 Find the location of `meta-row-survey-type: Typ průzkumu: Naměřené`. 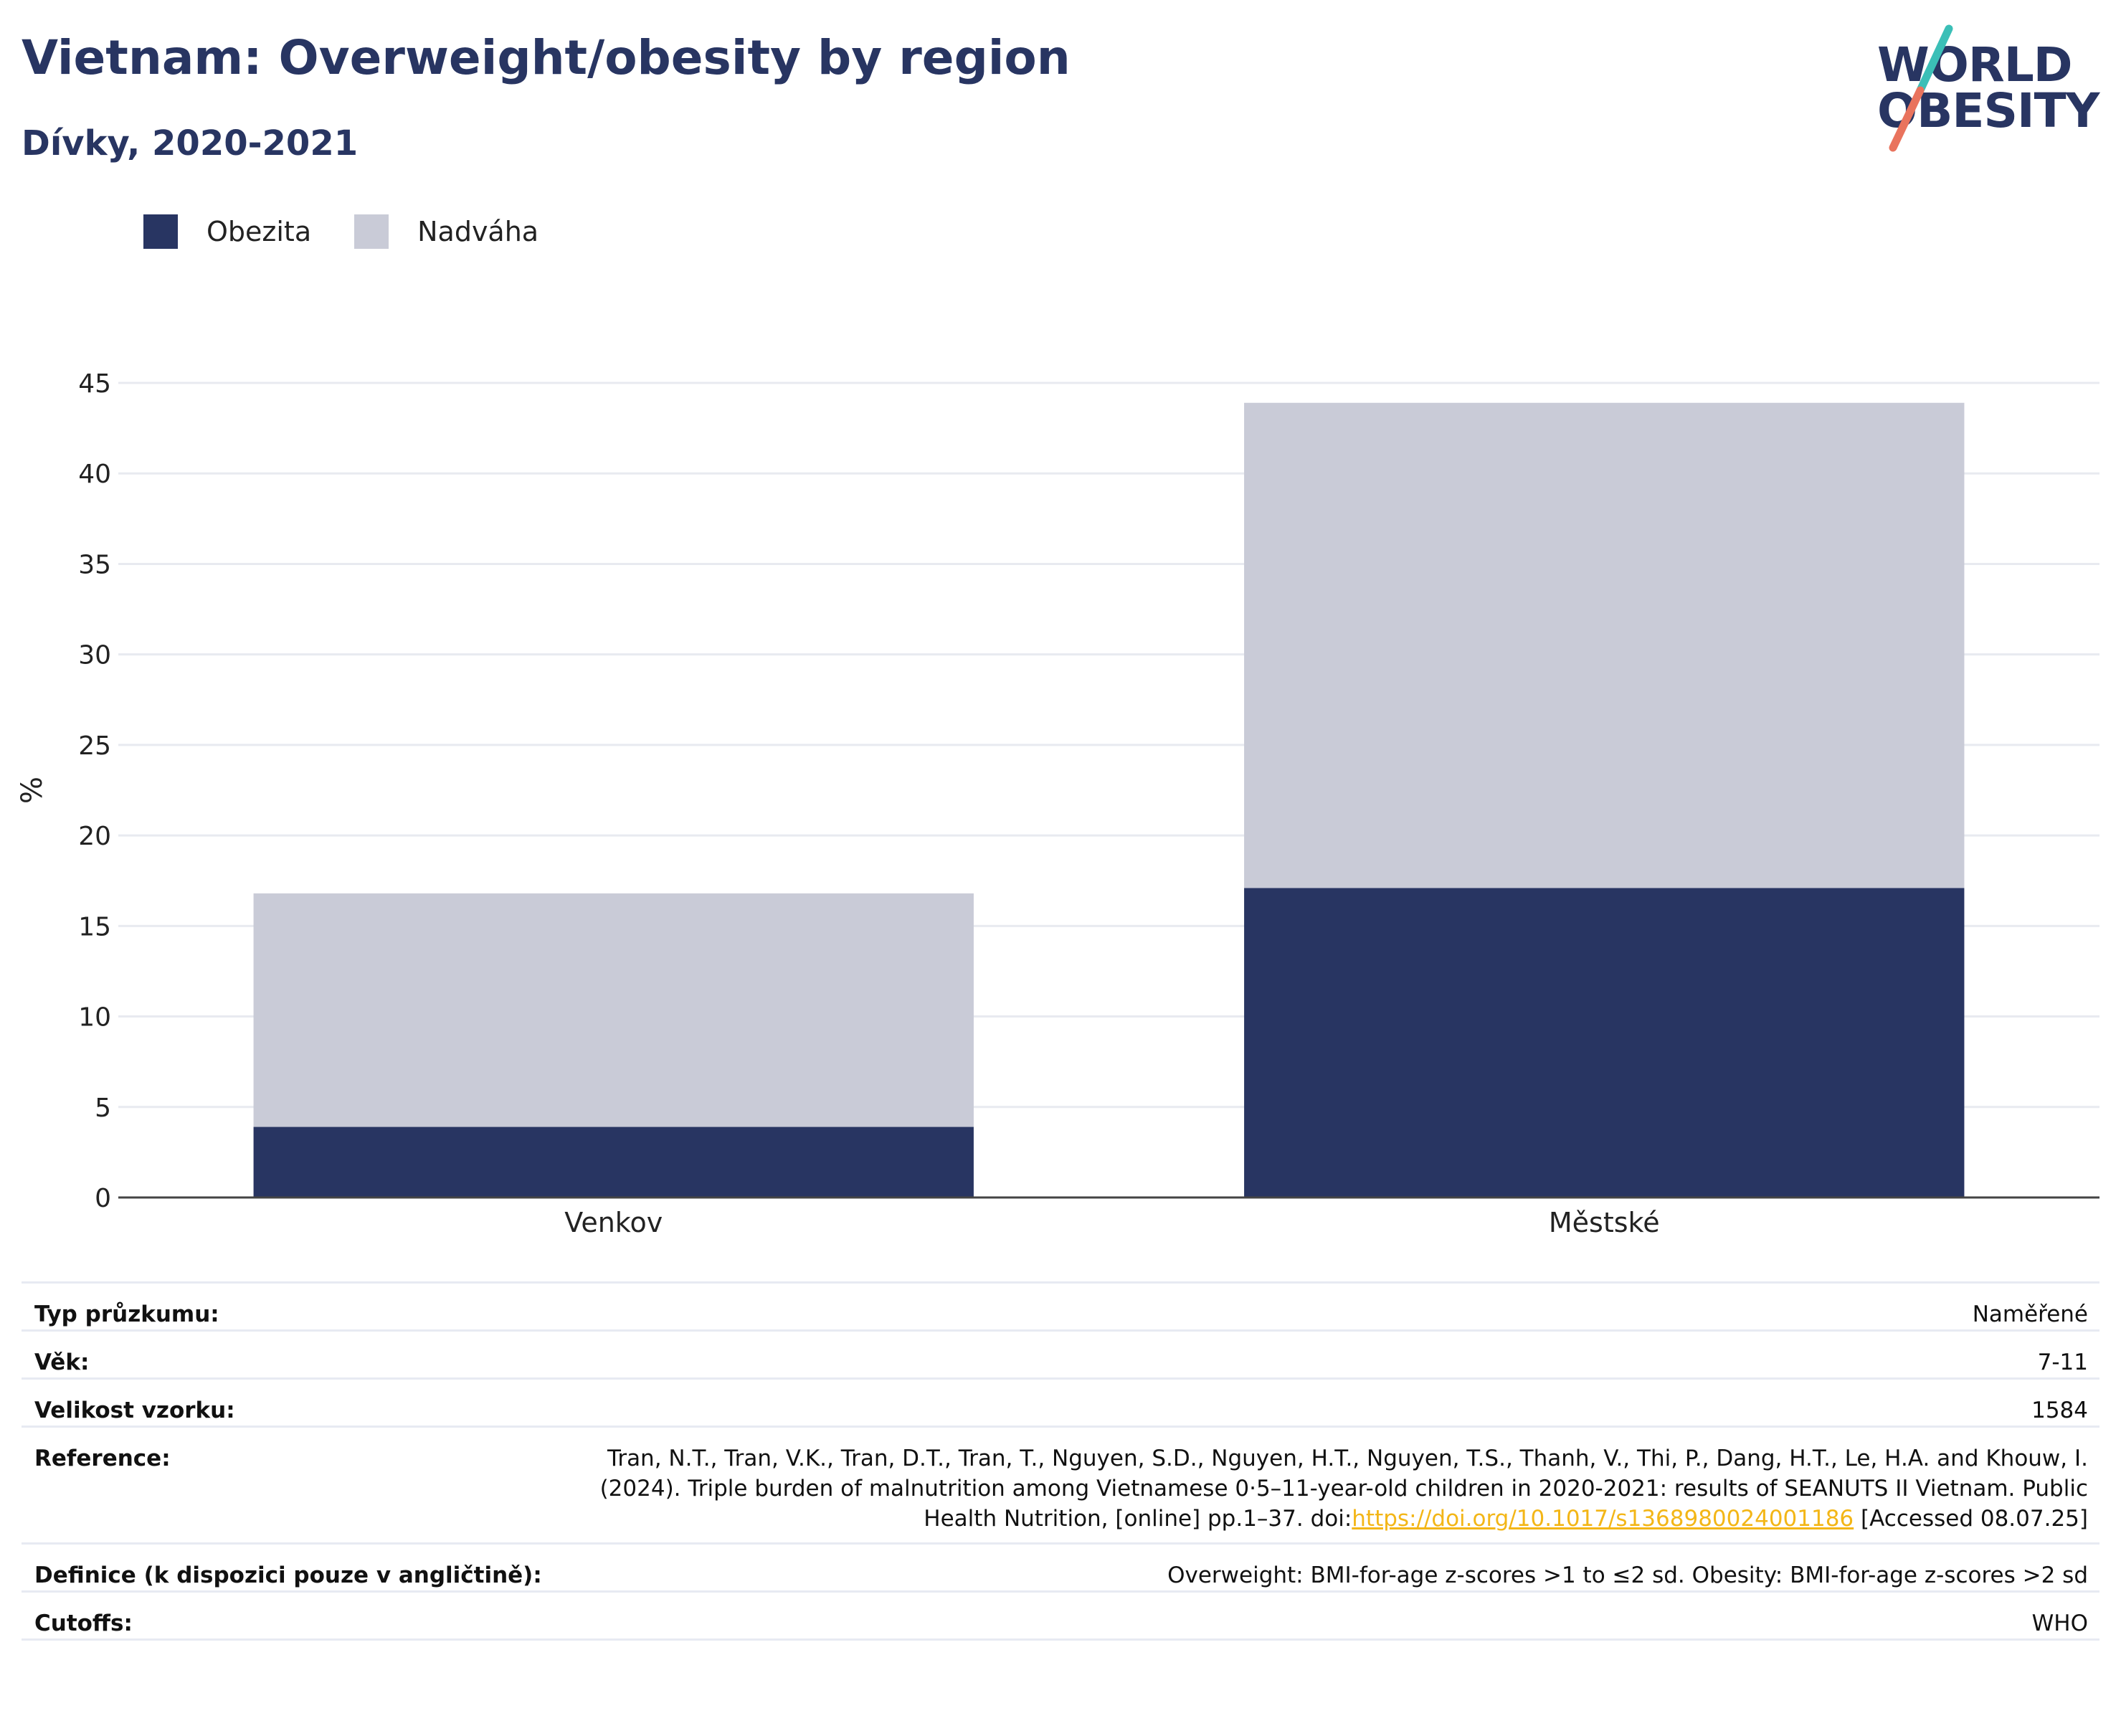

meta-row-survey-type: Typ průzkumu: Naměřené is located at coordinates (1060, 1305).